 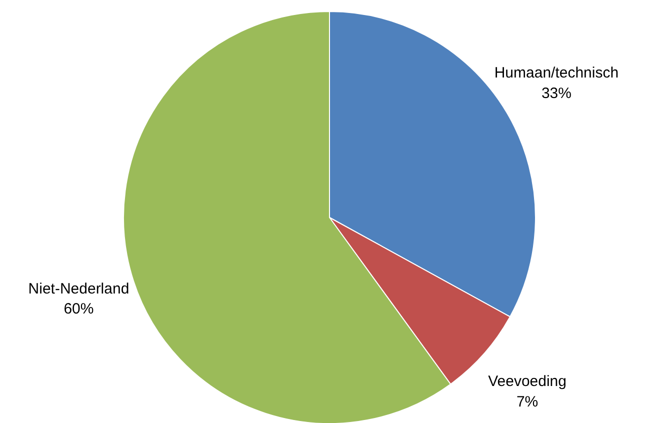 I want to click on data-label: 60%, so click(x=79, y=309).